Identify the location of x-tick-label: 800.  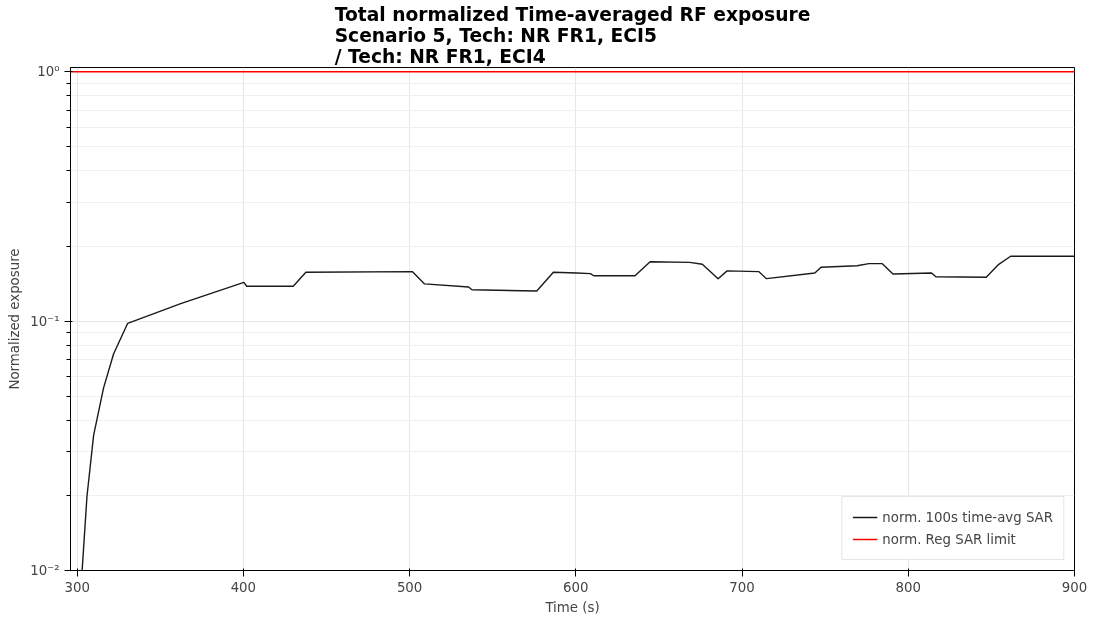
(908, 587).